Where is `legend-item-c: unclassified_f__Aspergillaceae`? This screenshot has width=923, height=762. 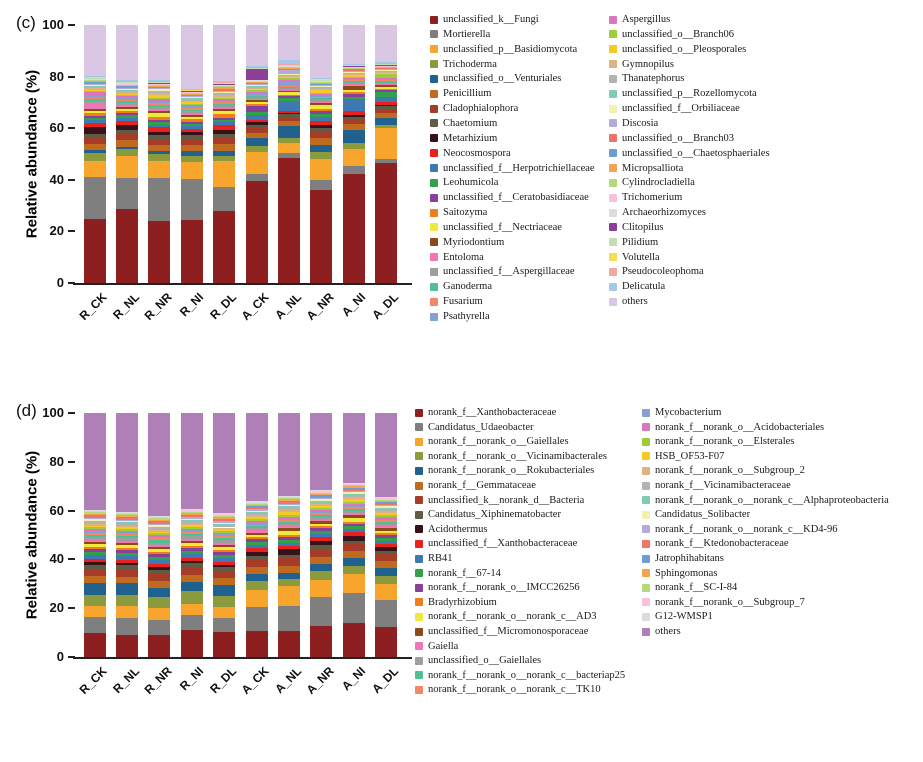
legend-item-c: unclassified_f__Aspergillaceae is located at coordinates (502, 271).